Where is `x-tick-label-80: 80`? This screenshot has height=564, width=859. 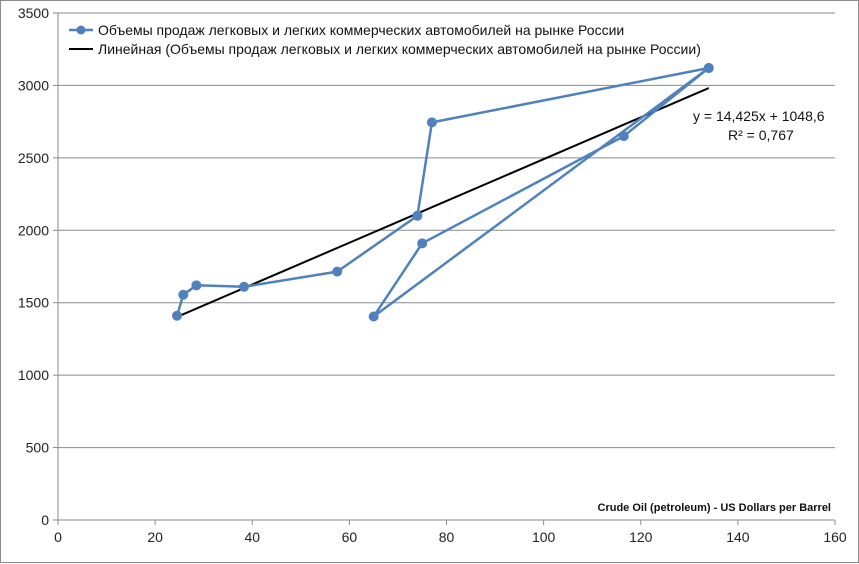 x-tick-label-80: 80 is located at coordinates (447, 537).